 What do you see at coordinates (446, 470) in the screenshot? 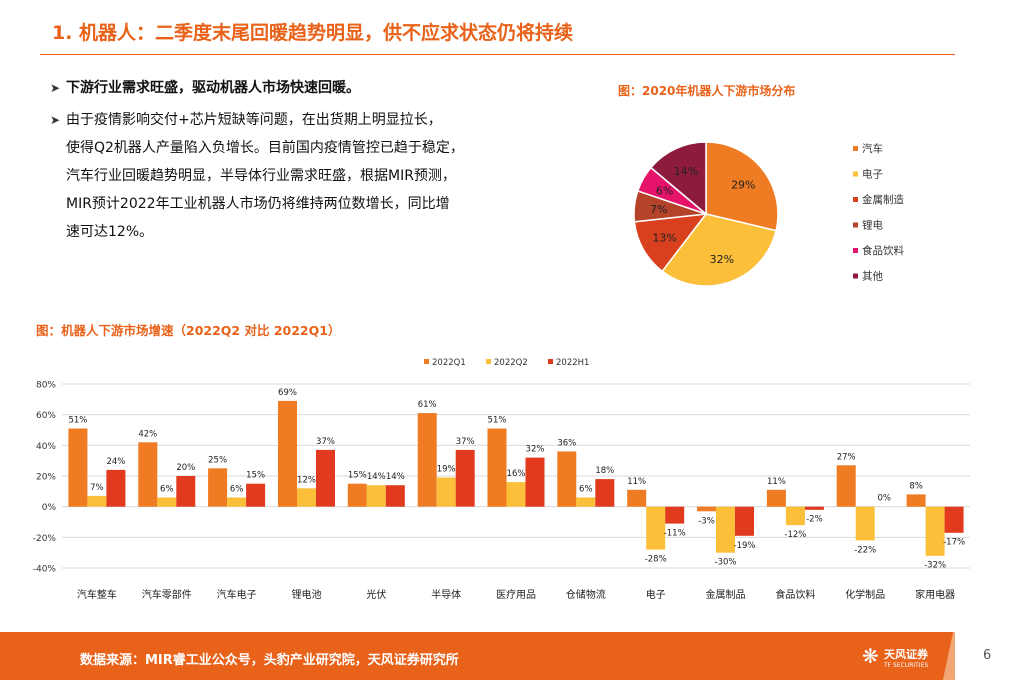
I see `bar-value-label: 19%` at bounding box center [446, 470].